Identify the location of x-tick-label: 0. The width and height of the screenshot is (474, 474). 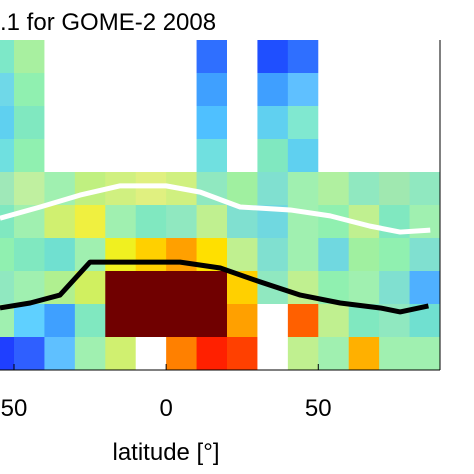
(165, 408).